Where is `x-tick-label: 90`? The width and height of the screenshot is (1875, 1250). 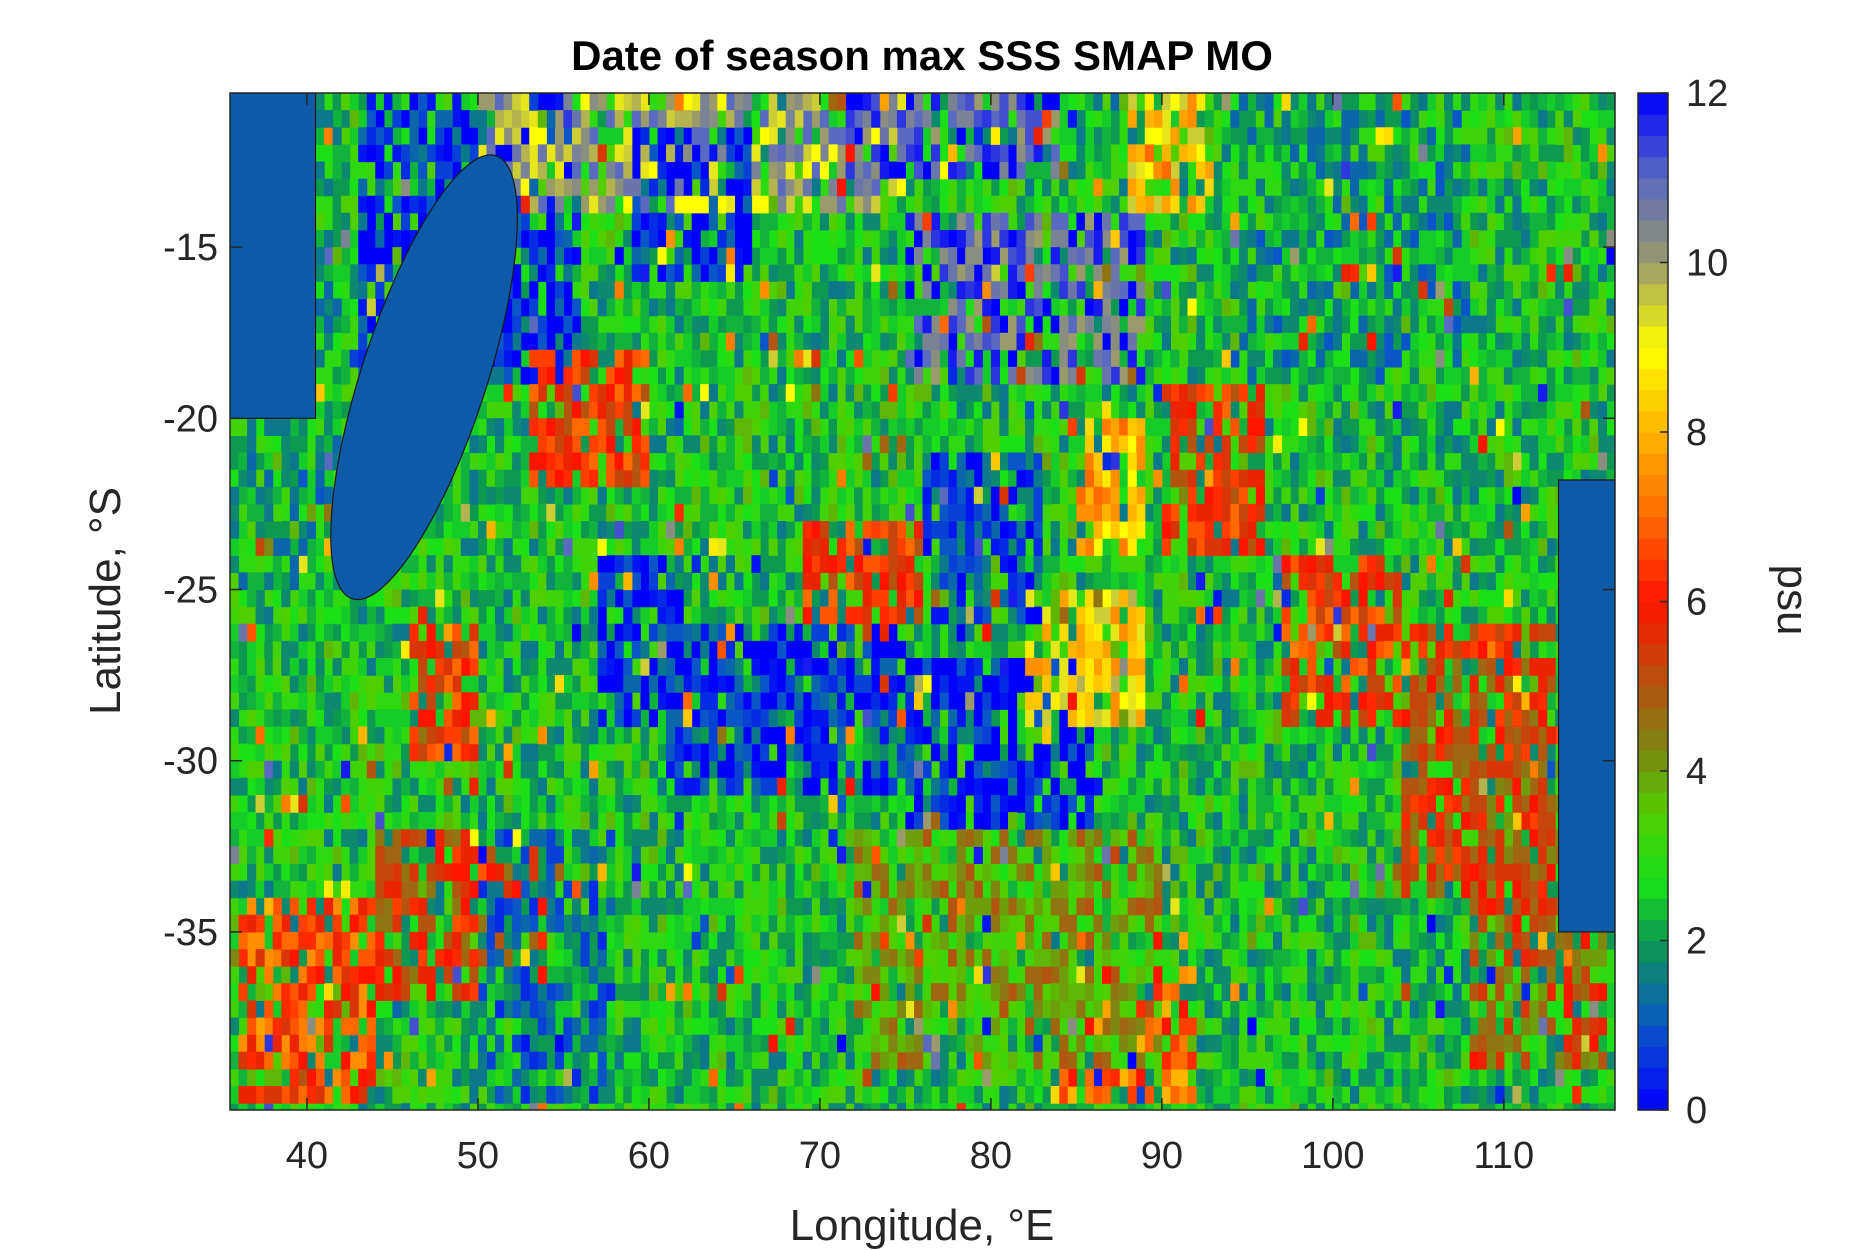
x-tick-label: 90 is located at coordinates (1162, 1156).